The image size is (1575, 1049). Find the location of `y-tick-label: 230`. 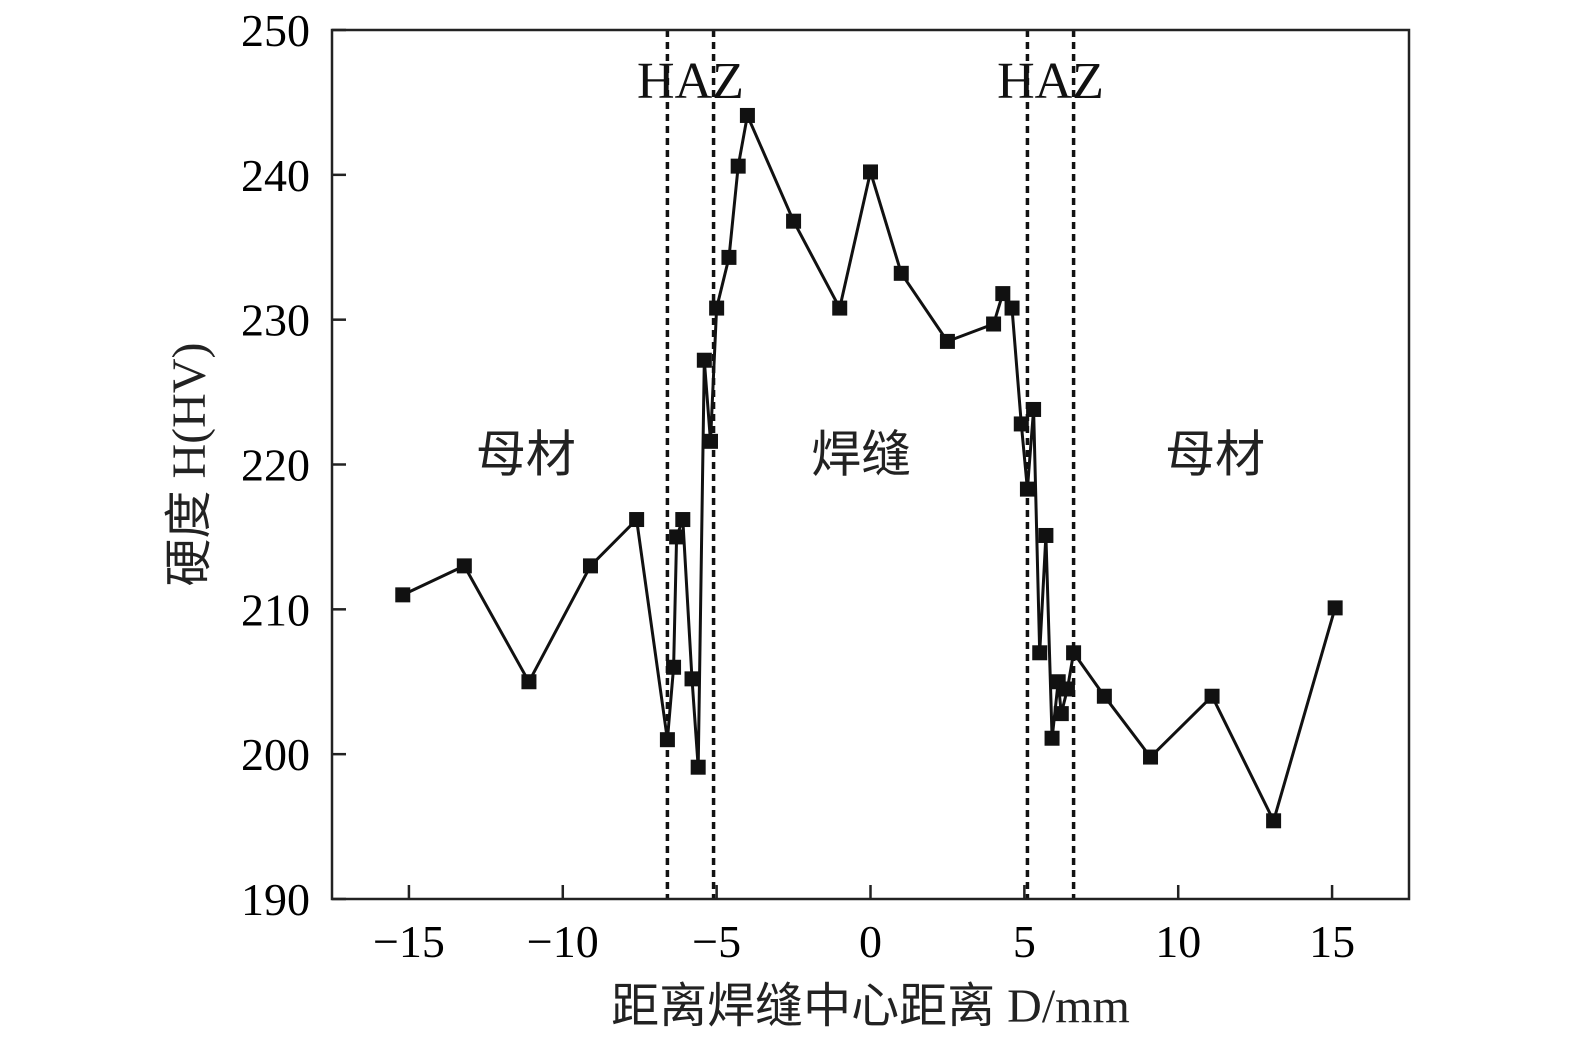

y-tick-label: 230 is located at coordinates (275, 320).